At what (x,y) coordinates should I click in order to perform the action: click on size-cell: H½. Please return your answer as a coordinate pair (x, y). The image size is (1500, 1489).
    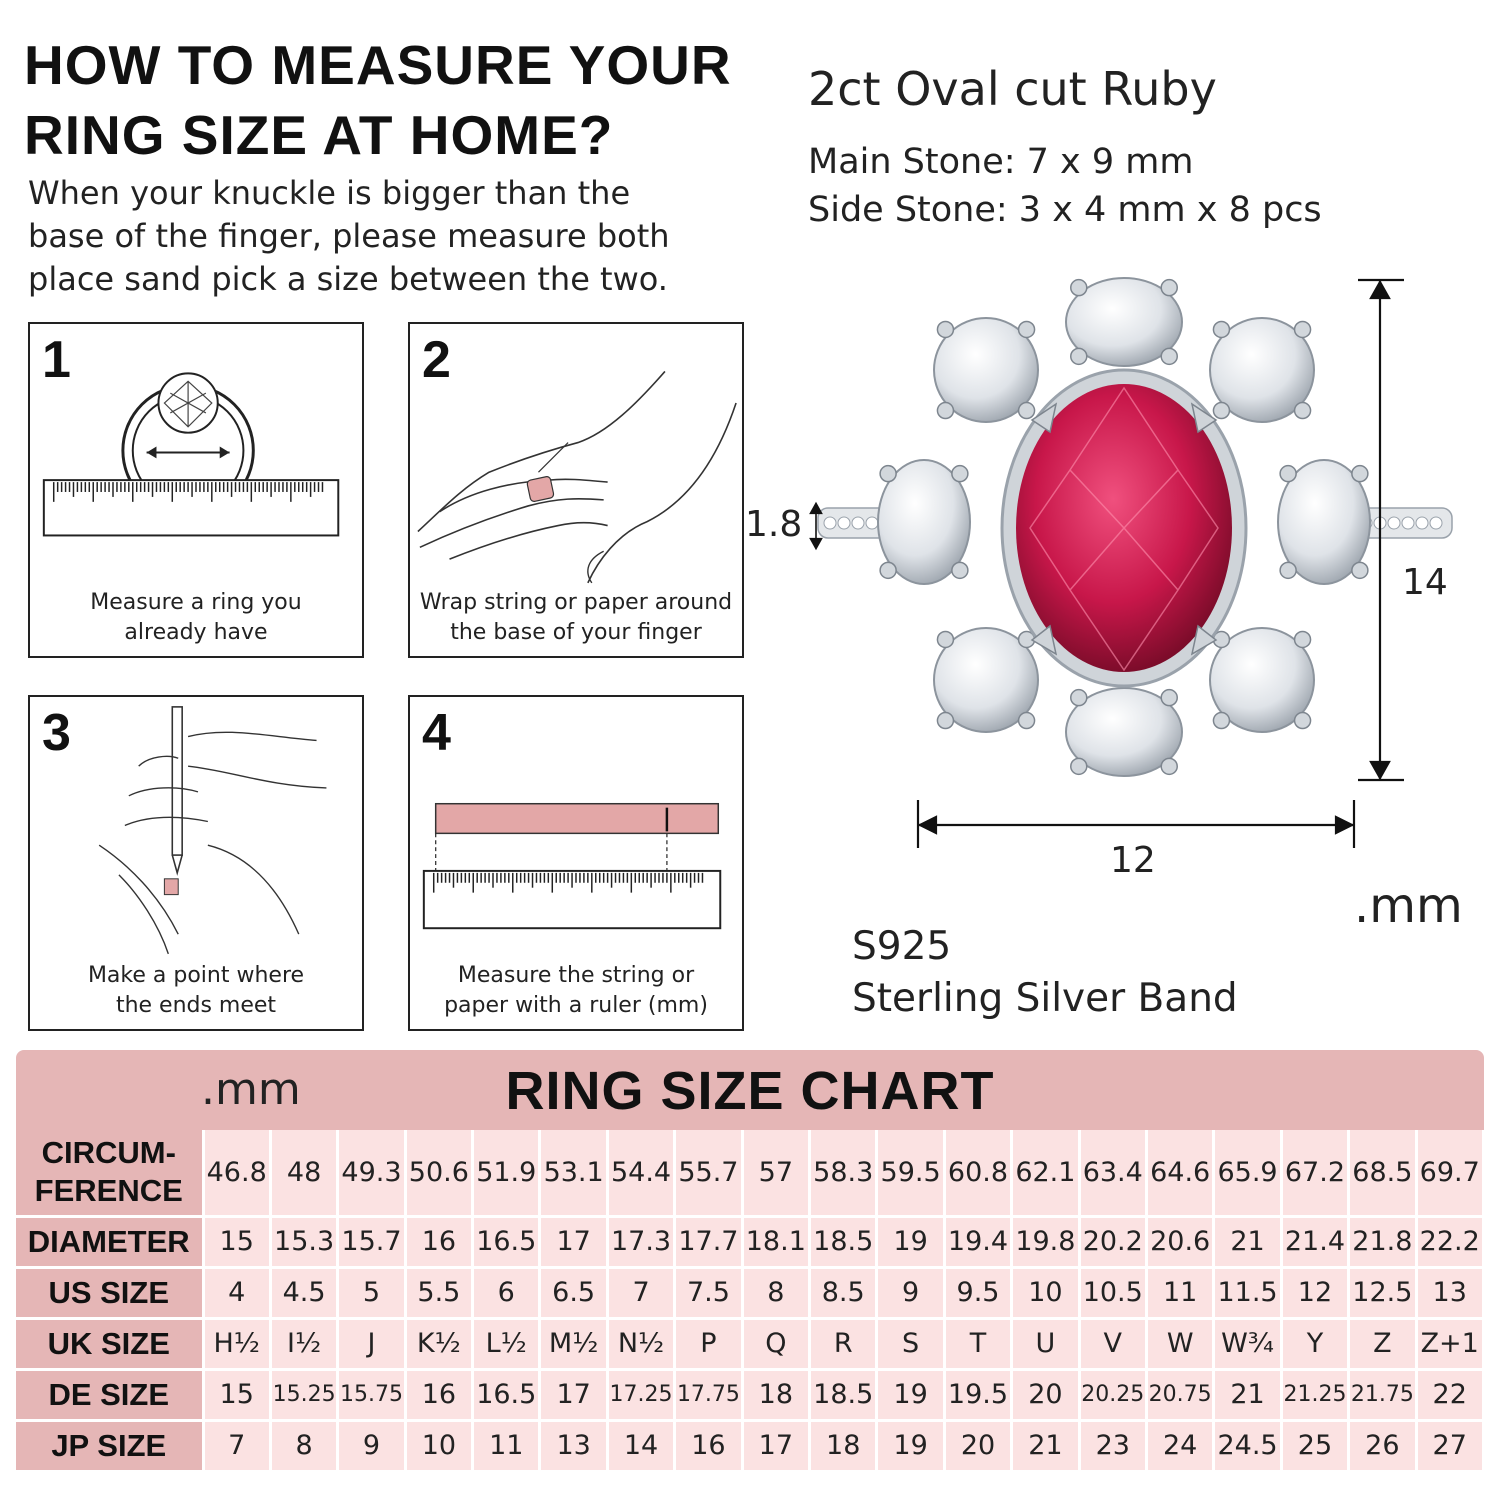
    Looking at the image, I should click on (236, 1343).